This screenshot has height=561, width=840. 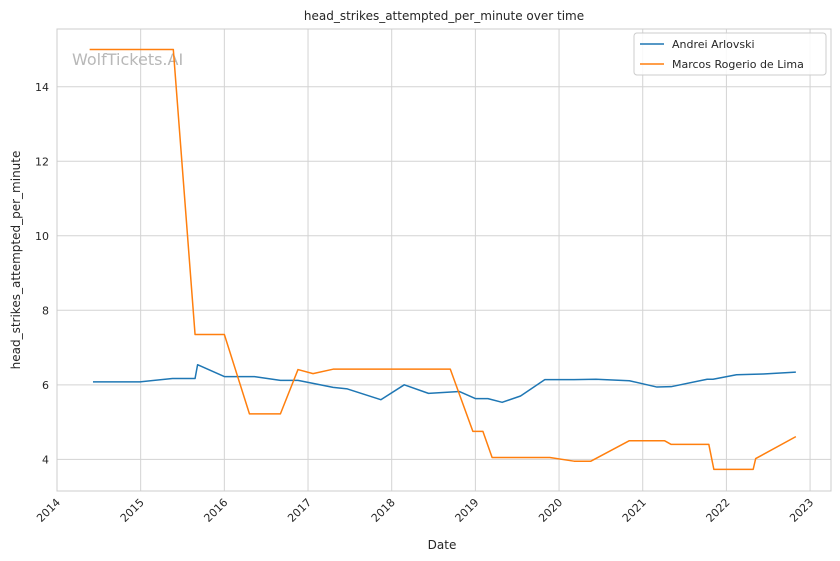 I want to click on y-tick-label: 8, so click(x=45, y=310).